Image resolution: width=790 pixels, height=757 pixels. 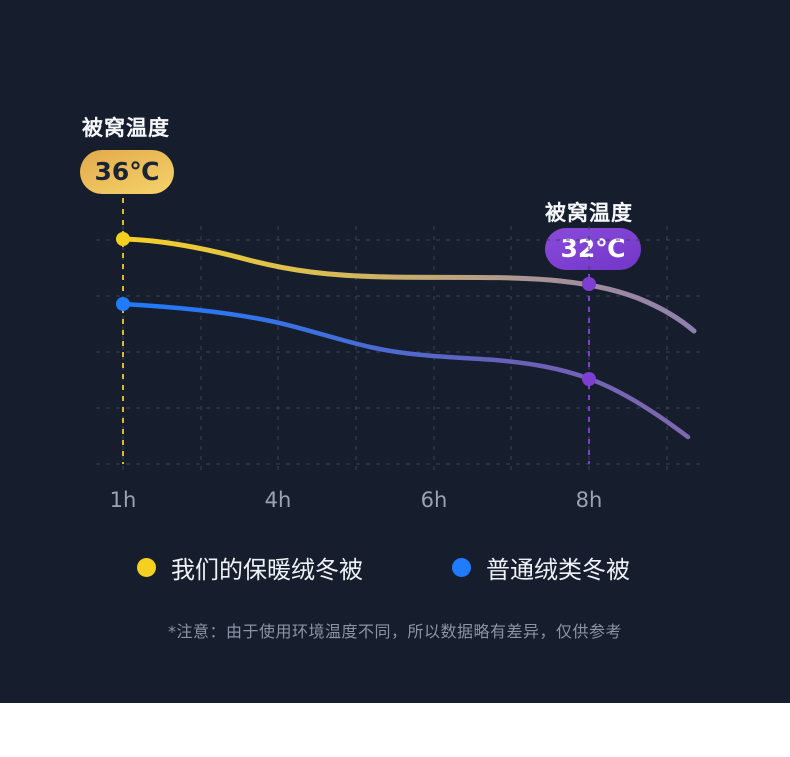 What do you see at coordinates (461, 567) in the screenshot?
I see `legend-dot-blue-icon` at bounding box center [461, 567].